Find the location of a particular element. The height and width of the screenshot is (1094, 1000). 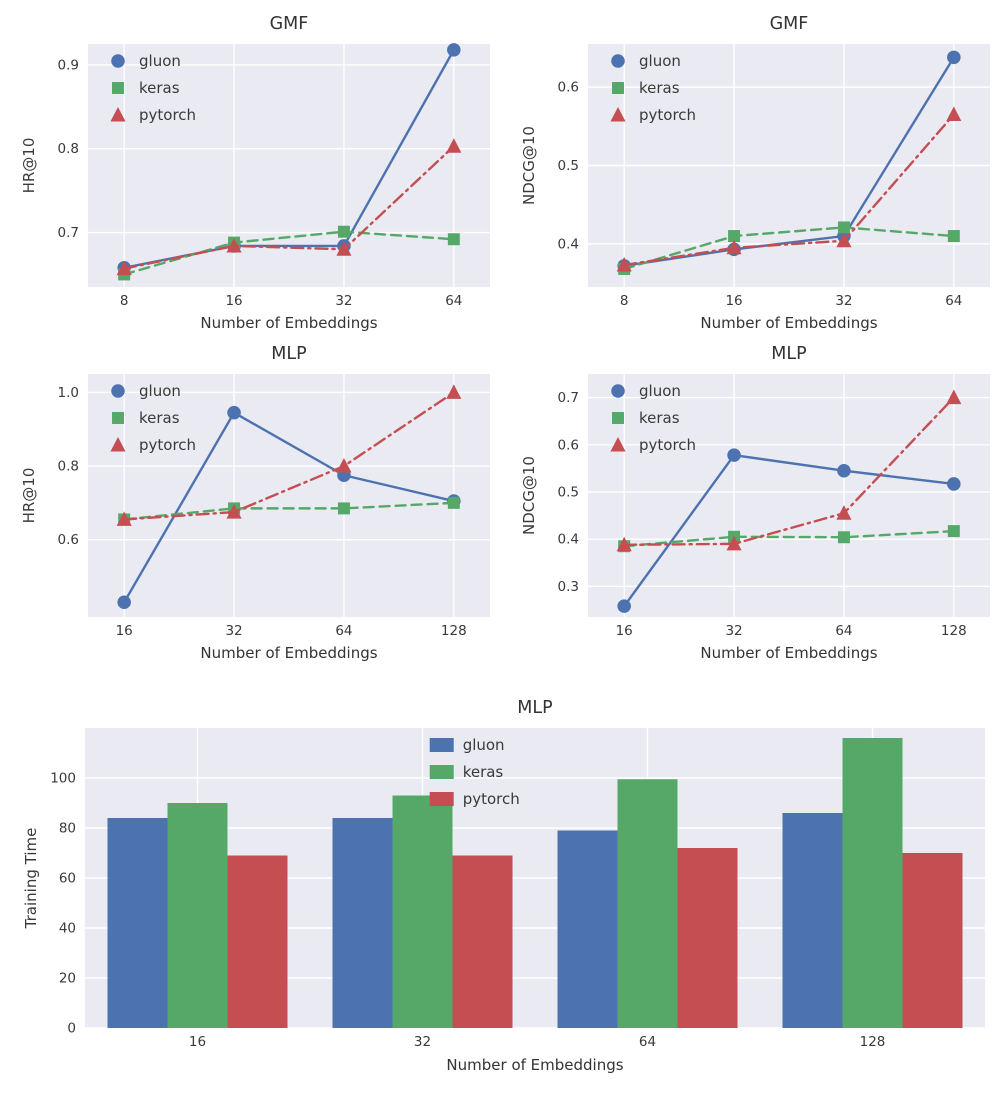

chart-plot-area: 0.7 0.8 0.9 8 16 32 64 HR@10 gluon keras pytorch is located at coordinates (250, 176).